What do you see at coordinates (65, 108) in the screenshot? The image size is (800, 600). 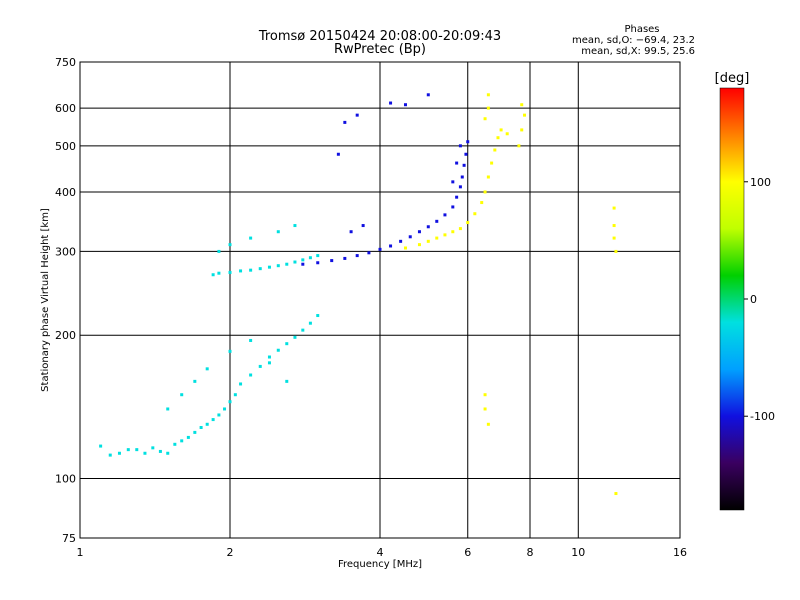 I see `y-tick-label: 600` at bounding box center [65, 108].